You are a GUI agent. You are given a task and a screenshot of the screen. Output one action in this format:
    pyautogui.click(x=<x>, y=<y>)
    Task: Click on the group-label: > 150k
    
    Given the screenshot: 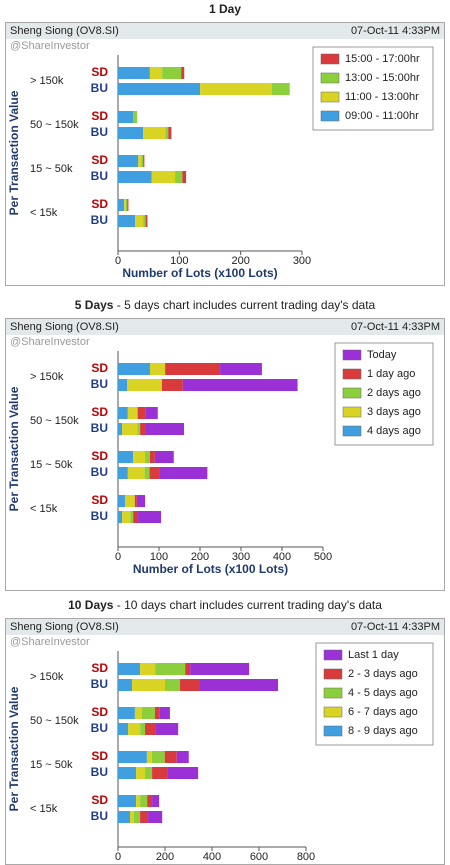 What is the action you would take?
    pyautogui.click(x=47, y=81)
    